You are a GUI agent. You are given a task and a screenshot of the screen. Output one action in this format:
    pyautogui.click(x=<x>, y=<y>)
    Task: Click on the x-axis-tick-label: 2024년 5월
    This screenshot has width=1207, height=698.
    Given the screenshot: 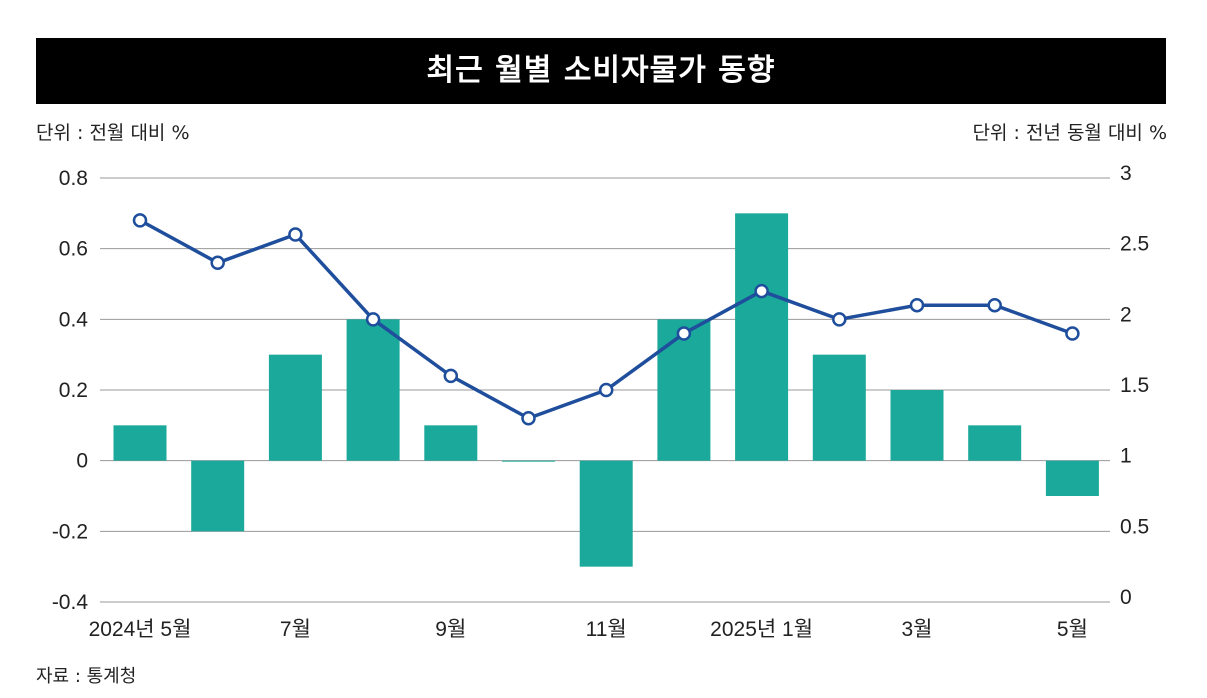 What is the action you would take?
    pyautogui.click(x=140, y=629)
    